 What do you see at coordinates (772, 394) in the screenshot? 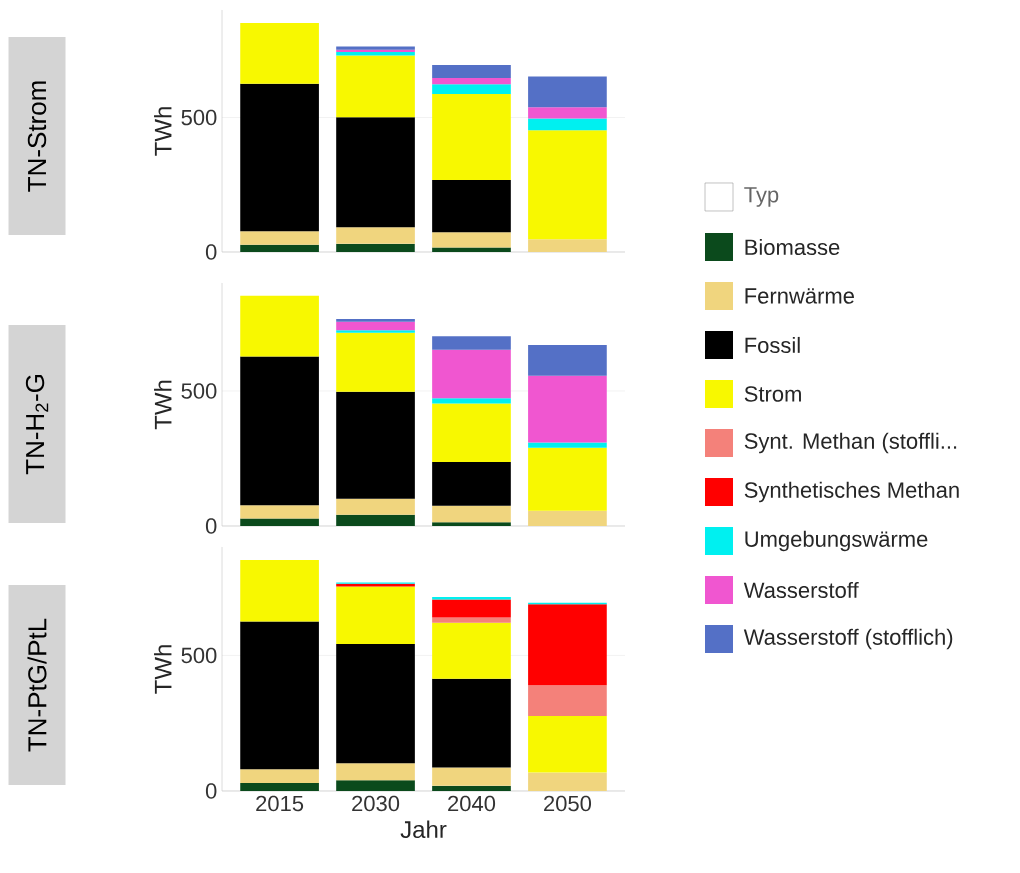
I see `legend-label: Strom` at bounding box center [772, 394].